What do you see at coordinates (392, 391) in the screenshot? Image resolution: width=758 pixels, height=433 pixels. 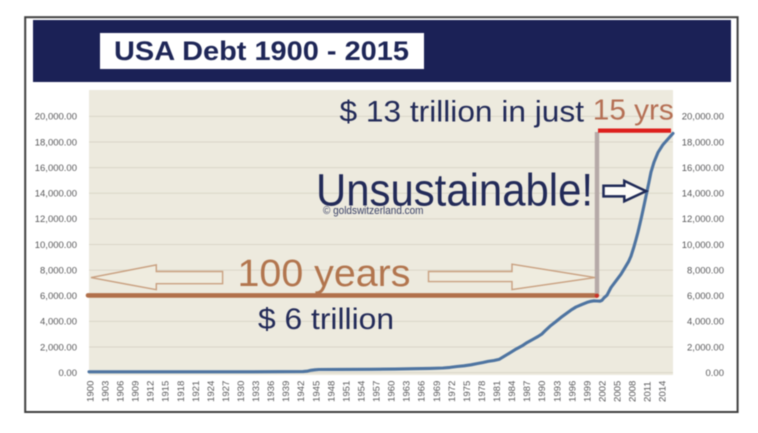 I see `svg-text: 1960` at bounding box center [392, 391].